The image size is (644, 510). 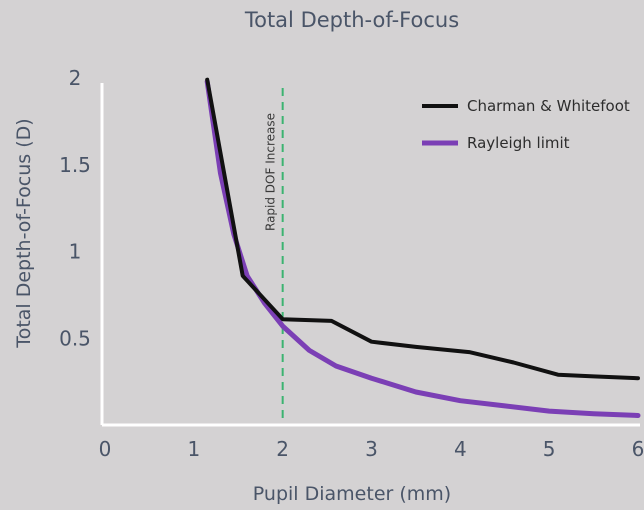 What do you see at coordinates (549, 449) in the screenshot?
I see `x-tick-label: 5` at bounding box center [549, 449].